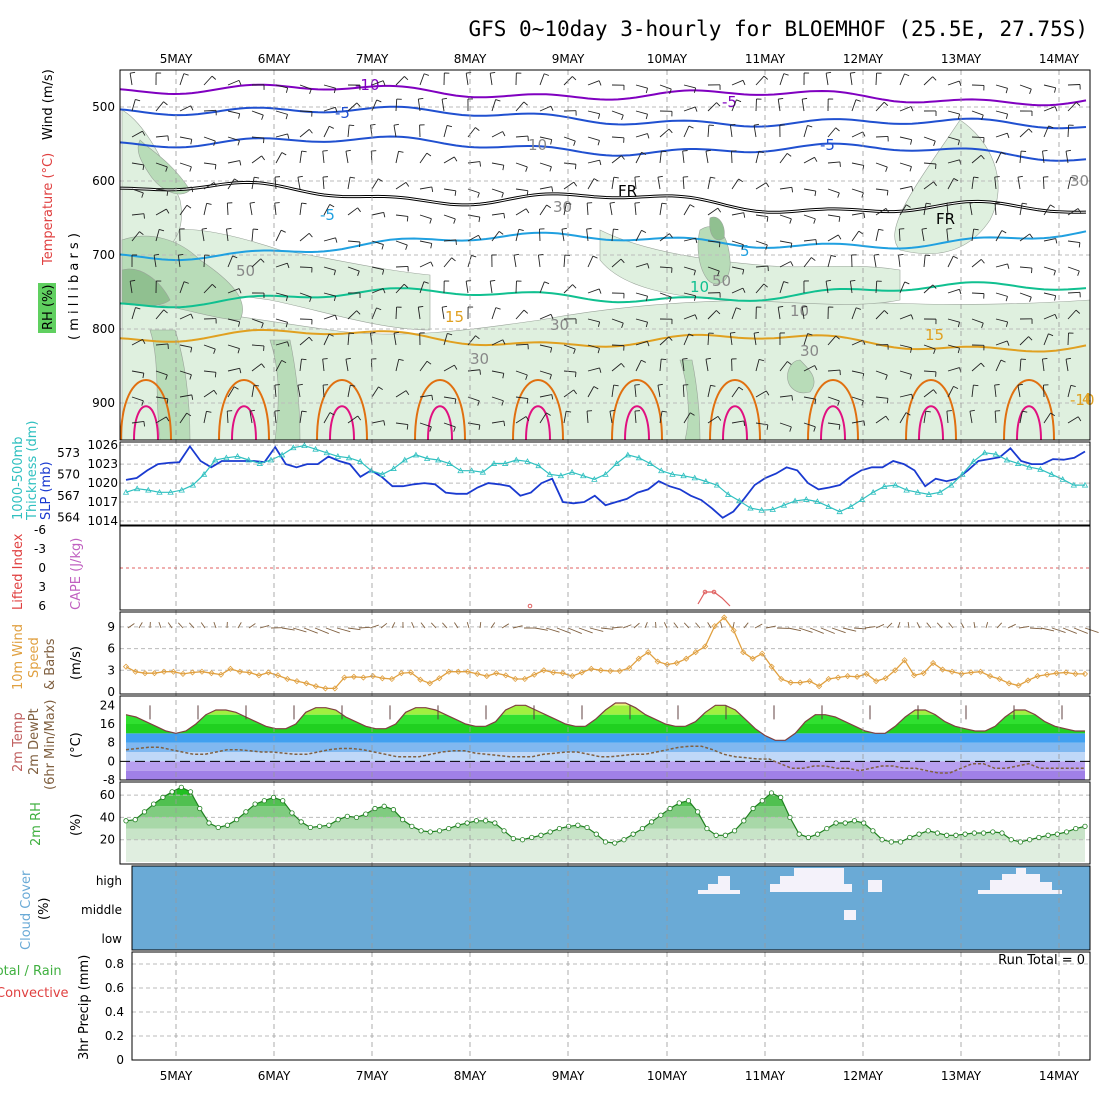 Image resolution: width=1100 pixels, height=1100 pixels. I want to click on slp-line, so click(605, 481).